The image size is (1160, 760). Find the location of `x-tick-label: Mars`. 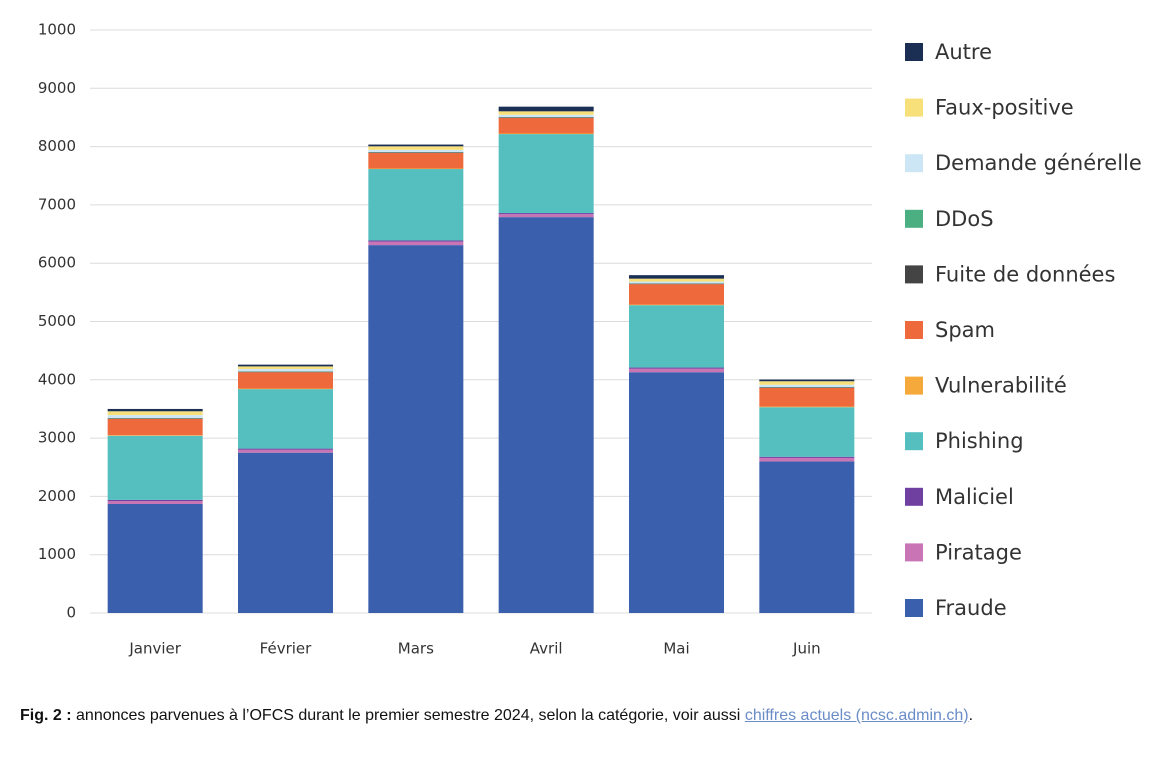

x-tick-label: Mars is located at coordinates (416, 649).